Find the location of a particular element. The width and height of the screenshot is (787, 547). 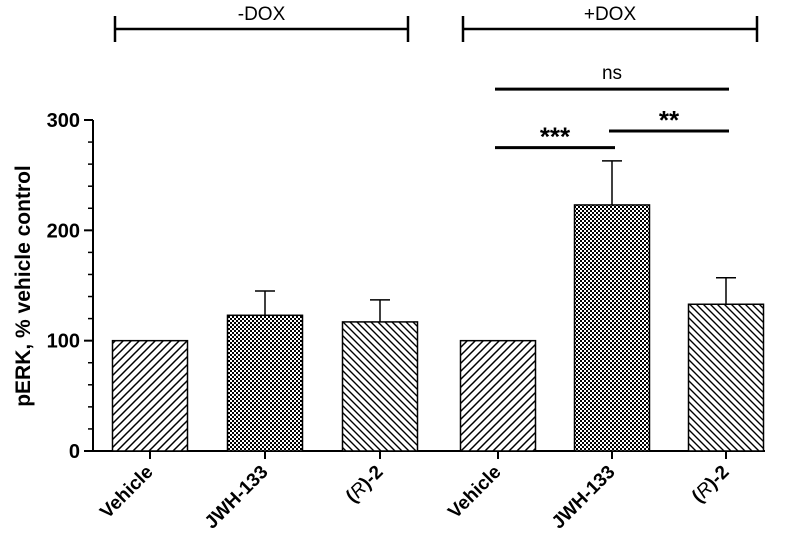

group-brackets: -DOX +DOX is located at coordinates (436, 23).